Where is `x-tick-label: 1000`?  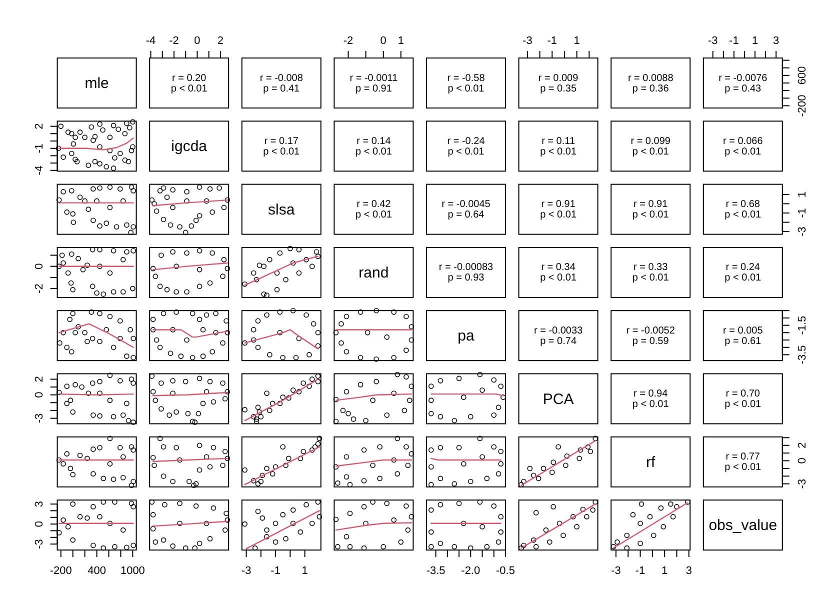
x-tick-label: 1000 is located at coordinates (132, 571).